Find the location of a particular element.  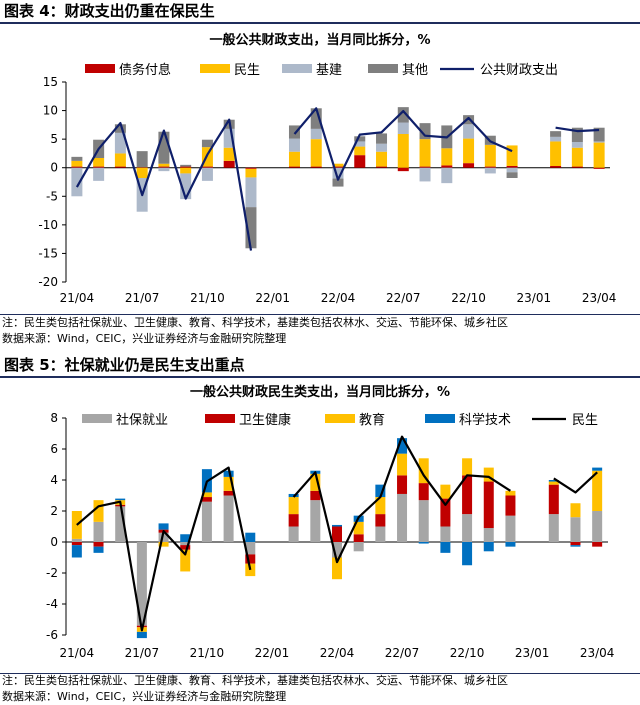

chart5-y-tick-label: 2 is located at coordinates (54, 511).